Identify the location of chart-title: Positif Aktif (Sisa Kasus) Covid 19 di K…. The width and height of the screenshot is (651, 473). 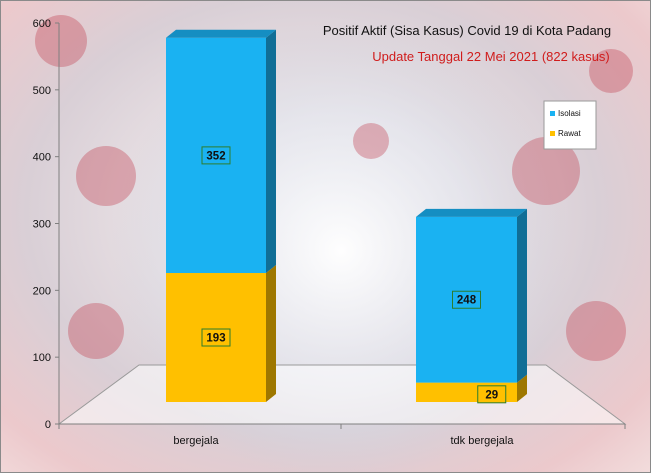
(467, 30).